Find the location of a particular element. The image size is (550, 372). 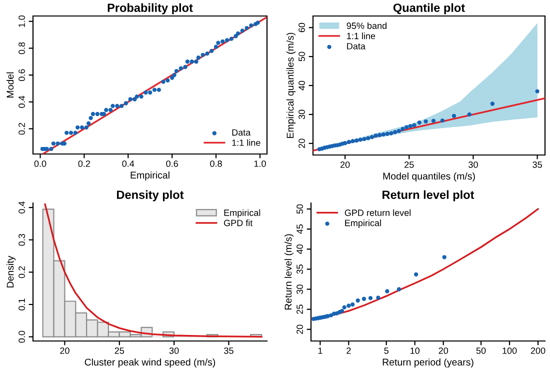

y-tick-label: 25 is located at coordinates (299, 309).